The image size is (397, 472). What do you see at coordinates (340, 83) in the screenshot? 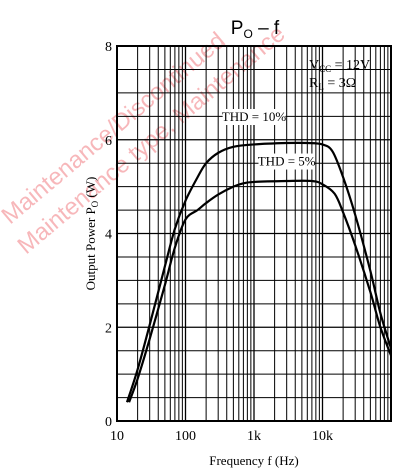
I see `condition-rest: = 3Ω` at bounding box center [340, 83].